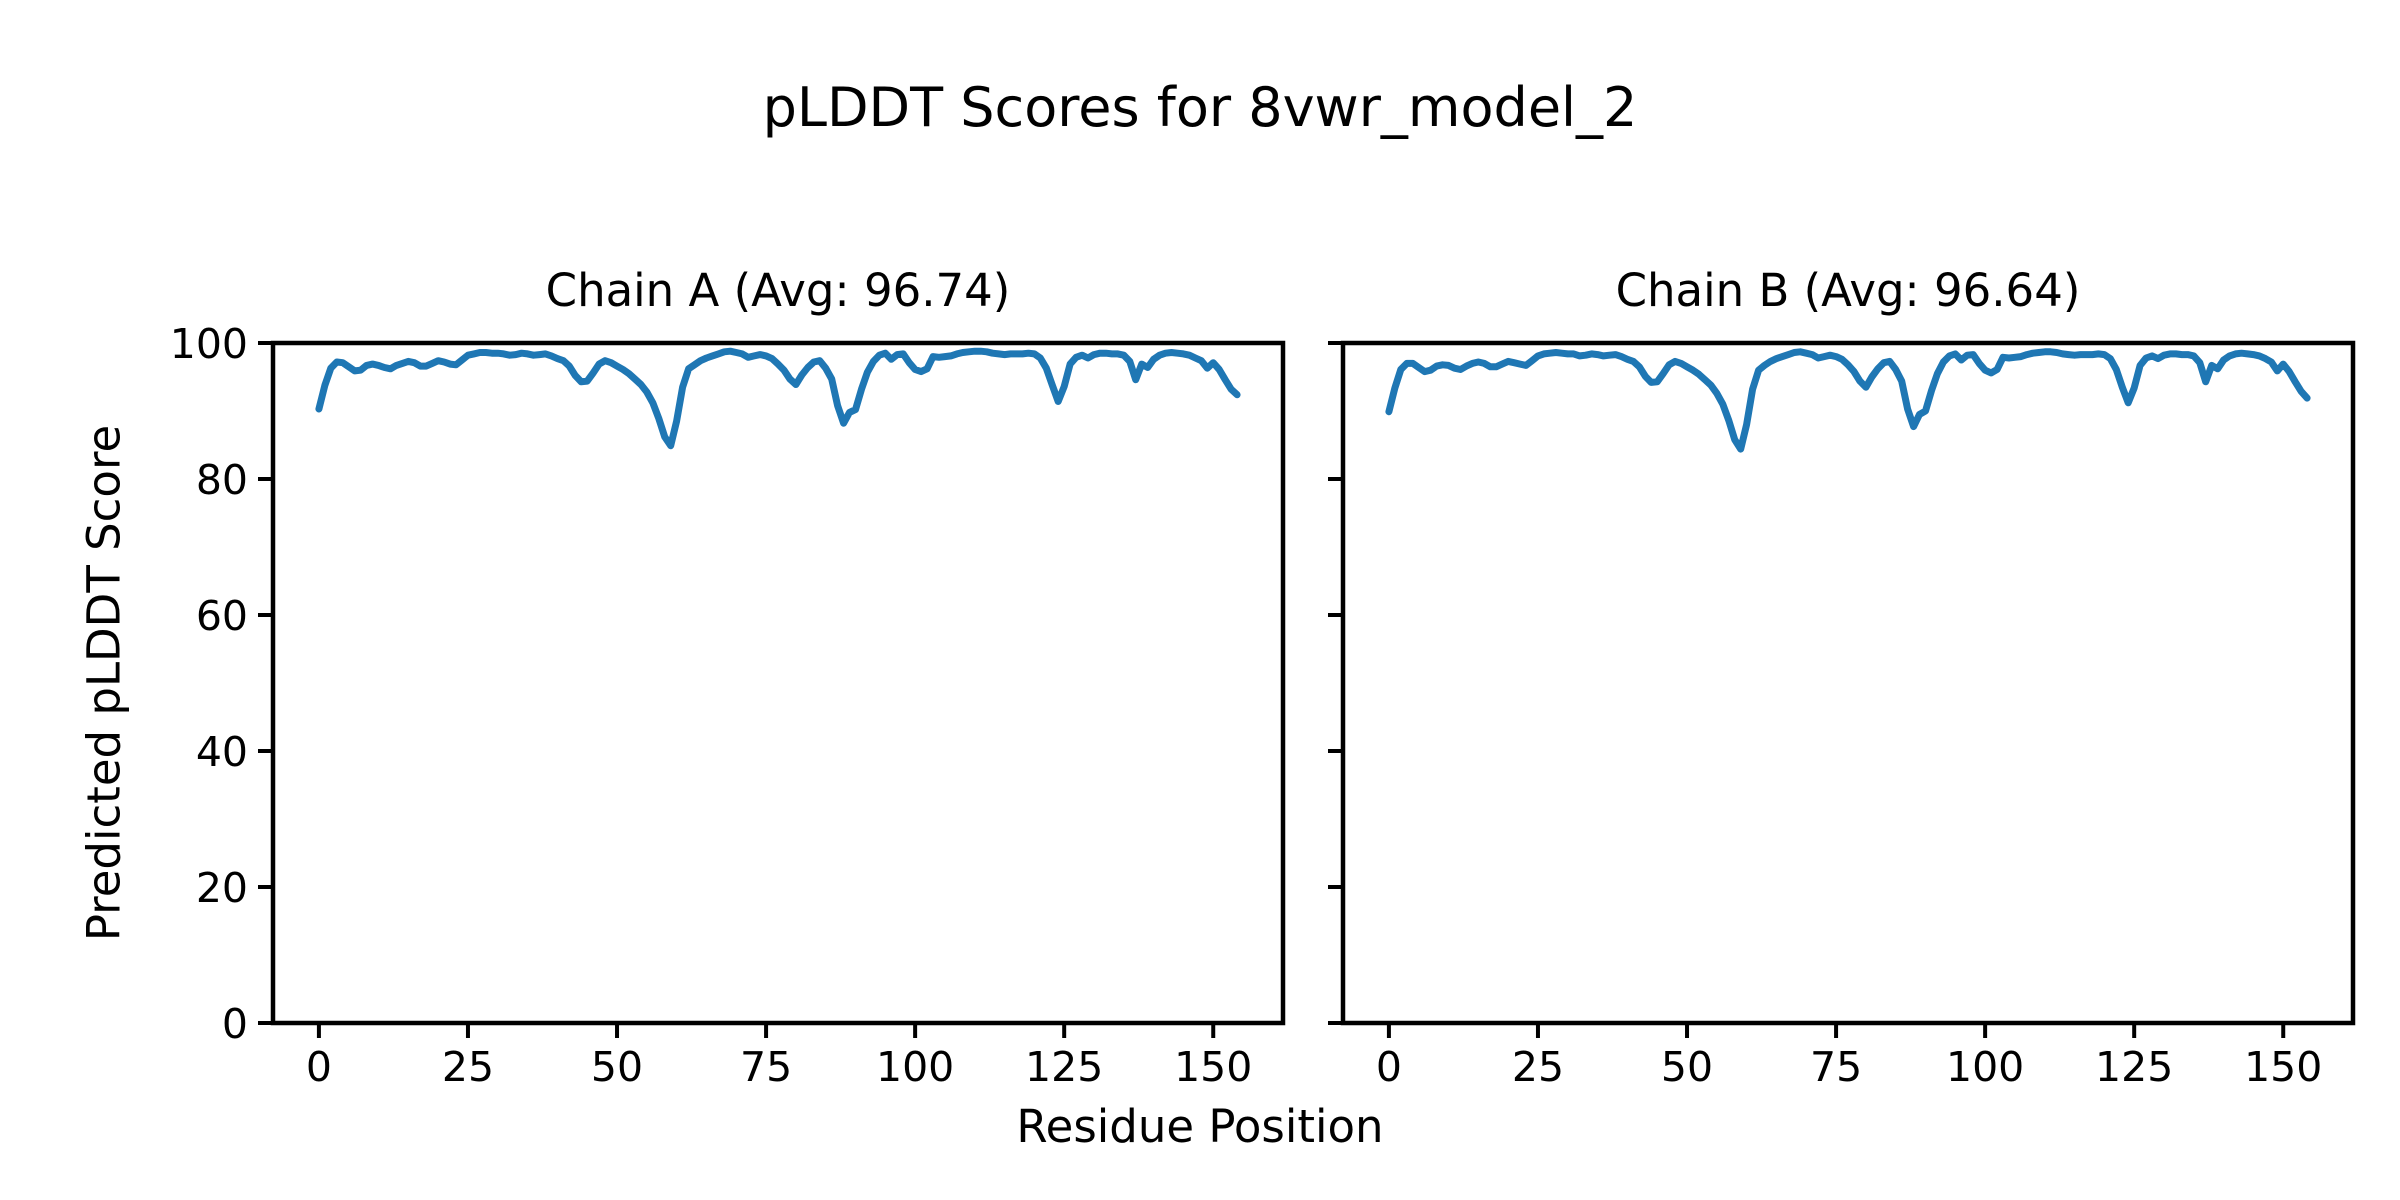  Describe the element at coordinates (209, 344) in the screenshot. I see `y-tick-label: 100` at that location.